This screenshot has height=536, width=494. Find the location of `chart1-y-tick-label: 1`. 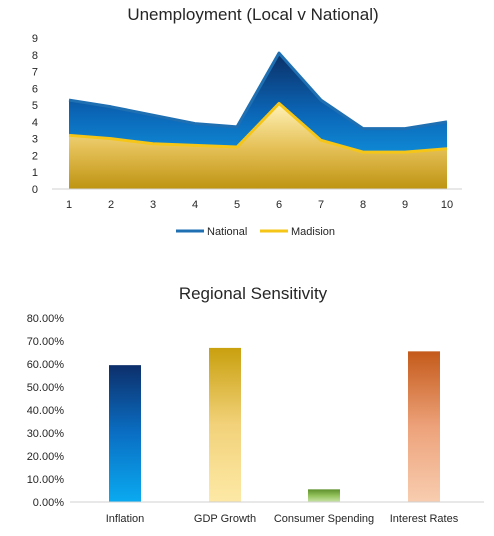

chart1-y-tick-label: 1 is located at coordinates (35, 173).